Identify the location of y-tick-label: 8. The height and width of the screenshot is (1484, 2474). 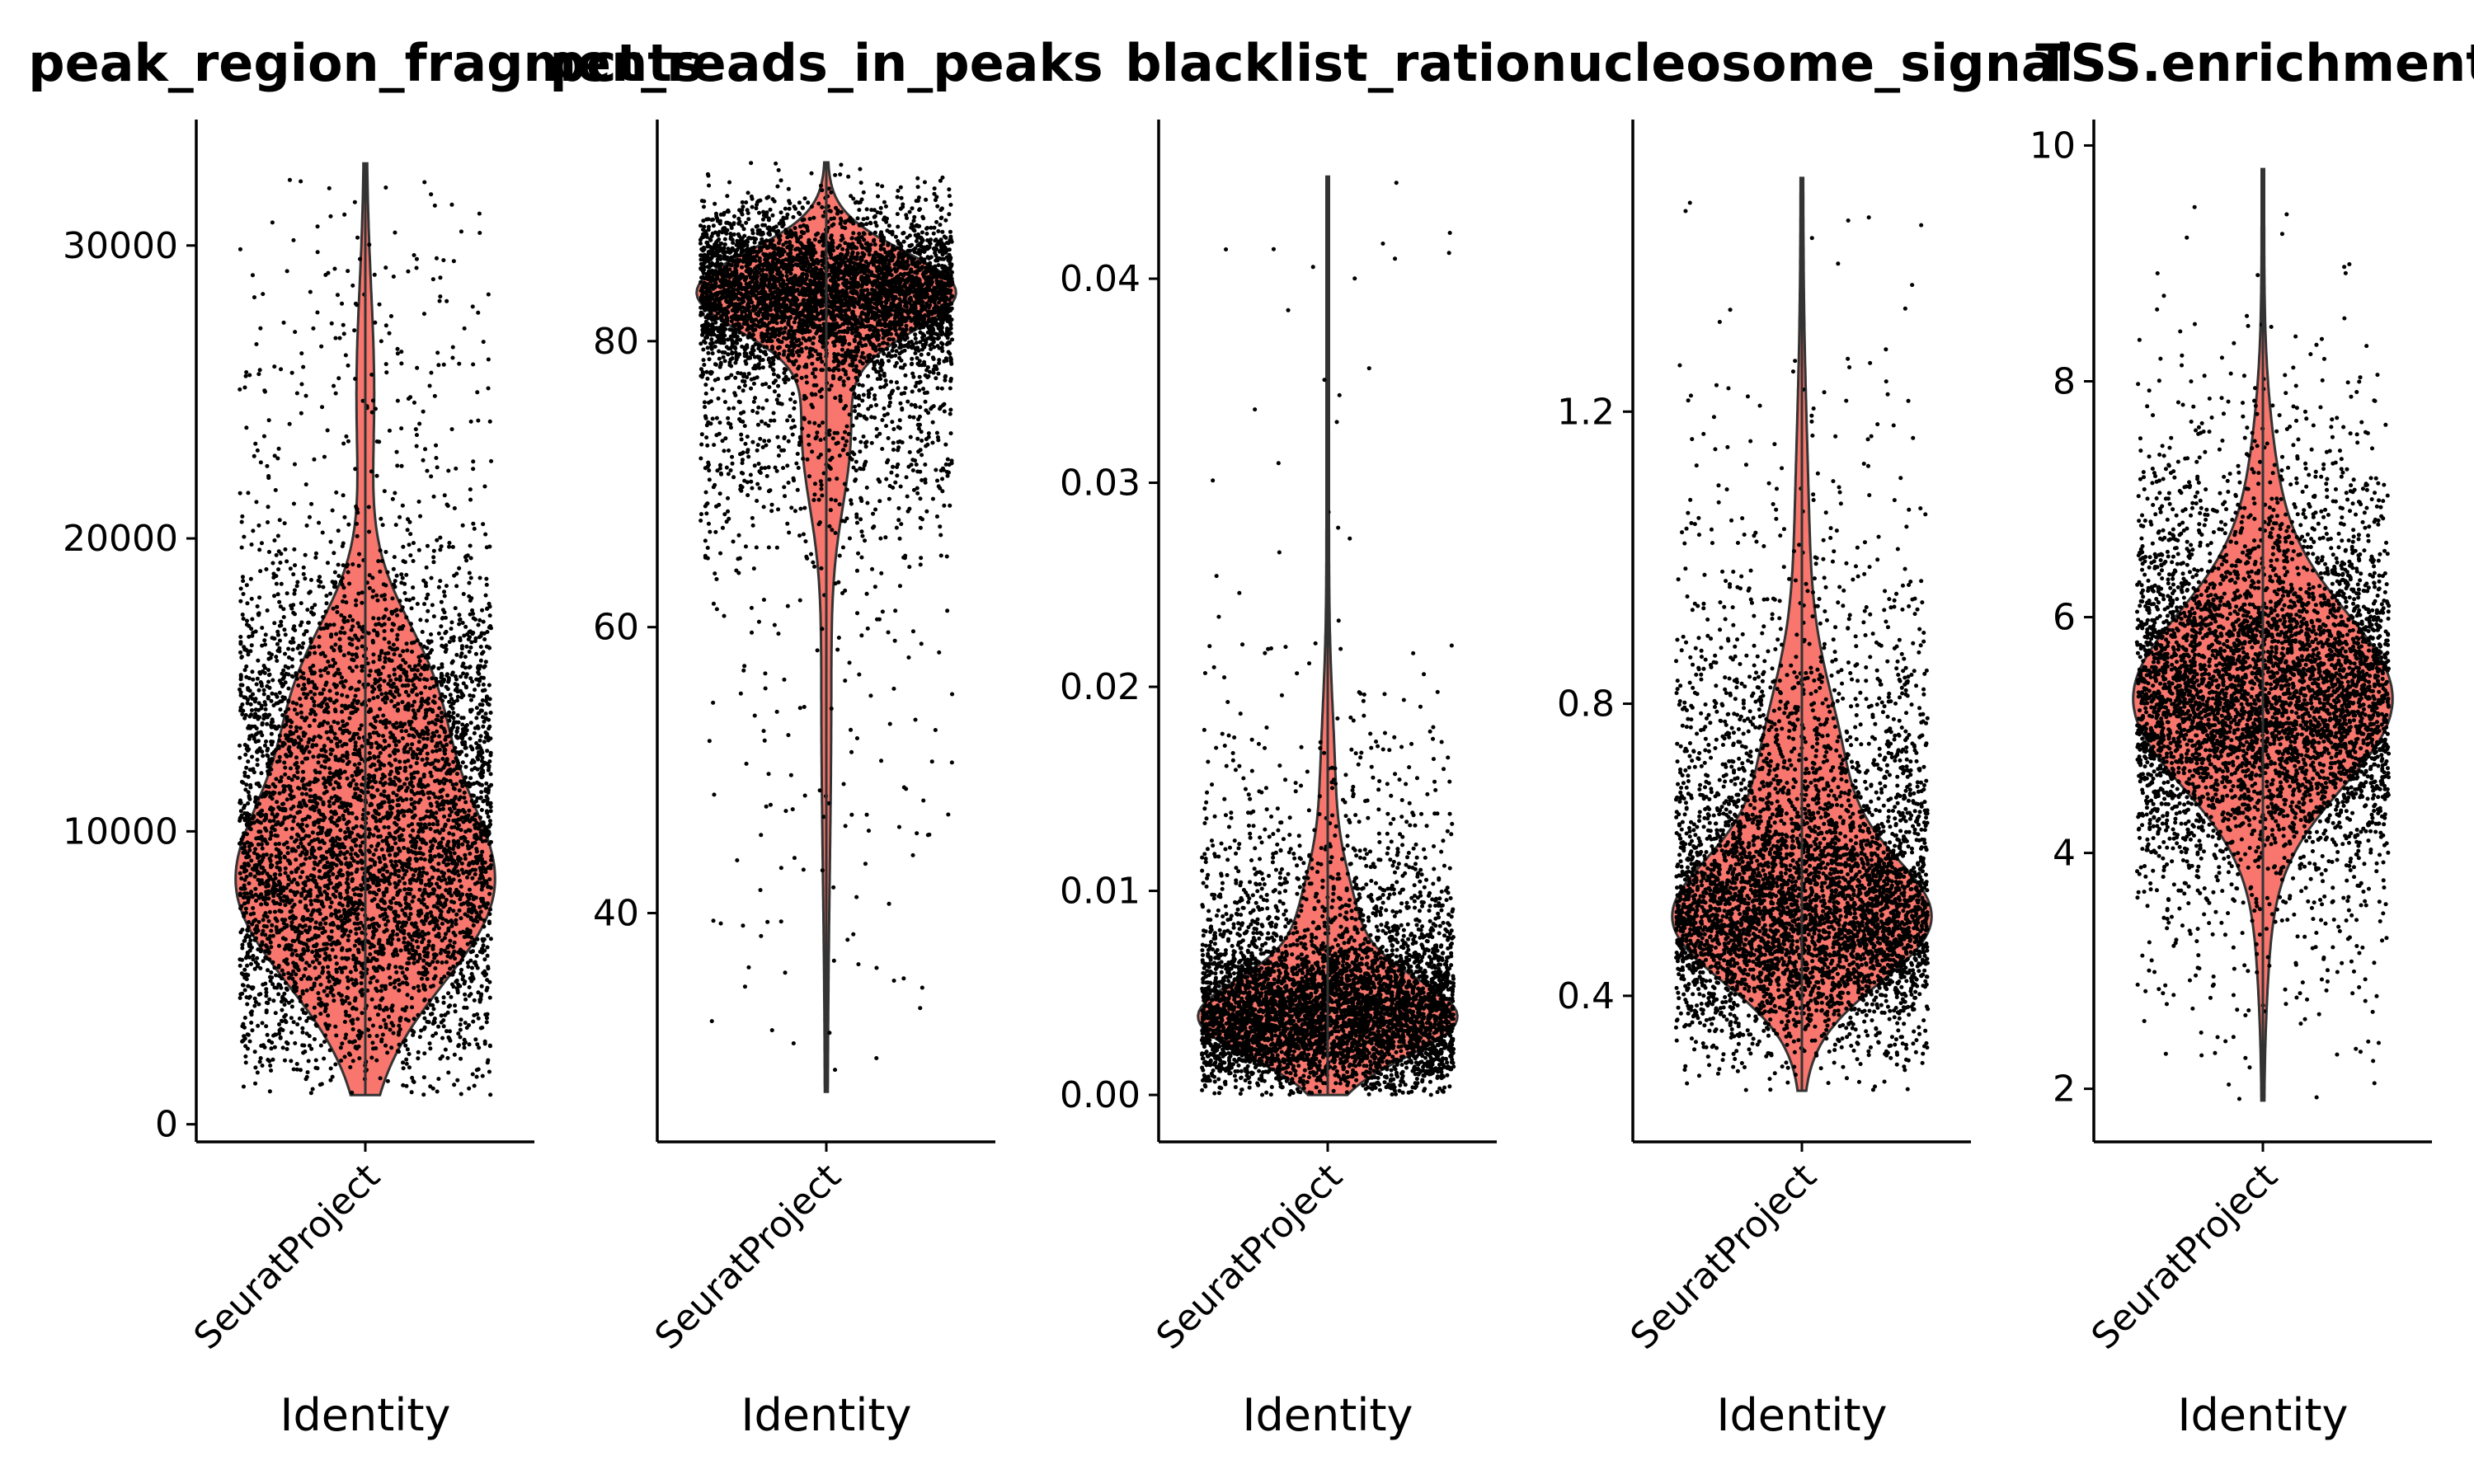
(2064, 382).